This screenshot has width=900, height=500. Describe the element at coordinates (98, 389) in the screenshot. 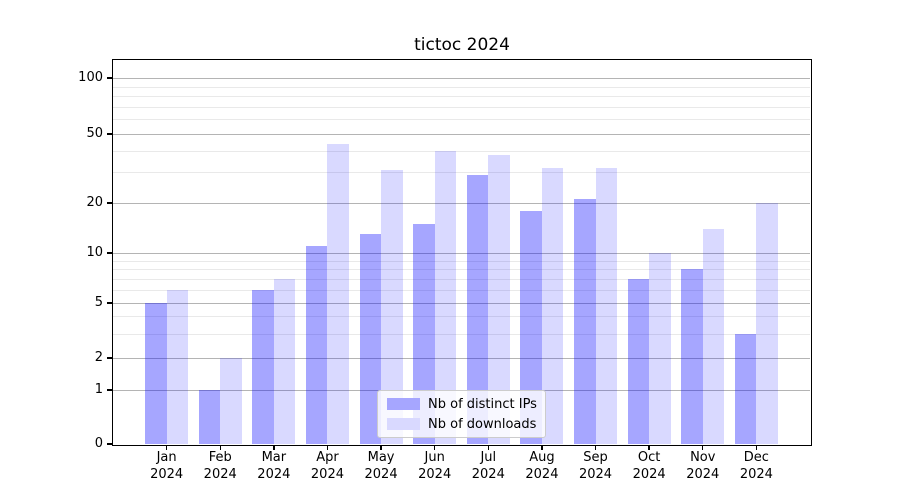

I see `y-axis-tick-label: 1` at that location.